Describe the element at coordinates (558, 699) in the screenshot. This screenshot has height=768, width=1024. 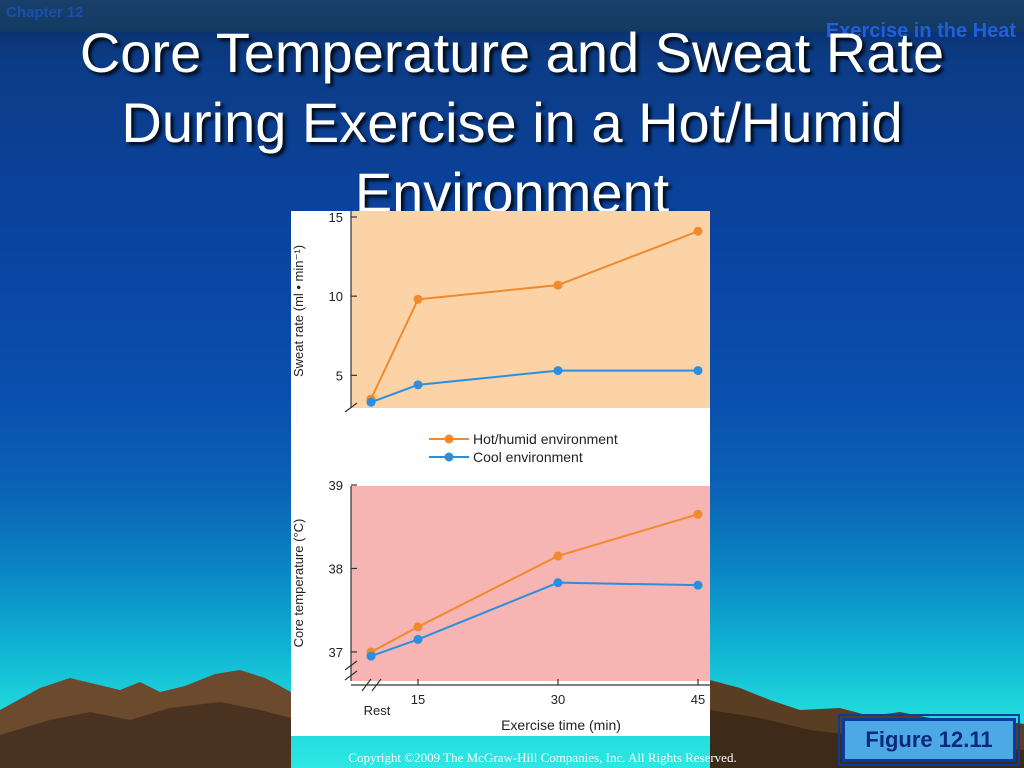
I see `x-tick-label: 30` at that location.